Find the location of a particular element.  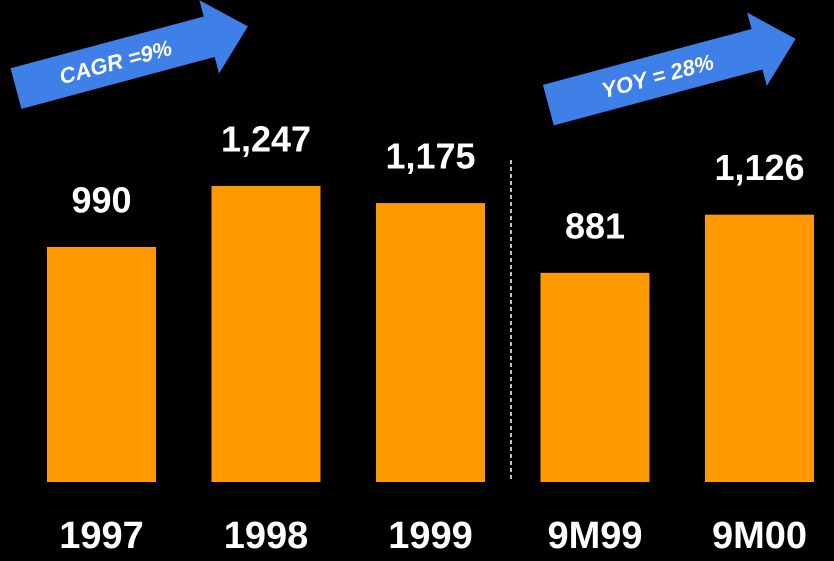

x-tick-label: 9M99 is located at coordinates (594, 536).